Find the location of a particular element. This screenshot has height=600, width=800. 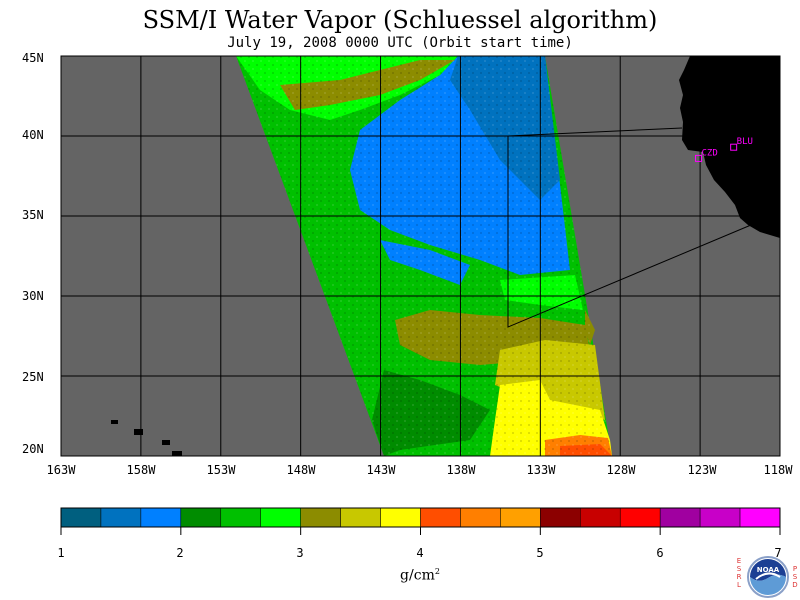

colorbar-tick-1: 1 is located at coordinates (61, 553).